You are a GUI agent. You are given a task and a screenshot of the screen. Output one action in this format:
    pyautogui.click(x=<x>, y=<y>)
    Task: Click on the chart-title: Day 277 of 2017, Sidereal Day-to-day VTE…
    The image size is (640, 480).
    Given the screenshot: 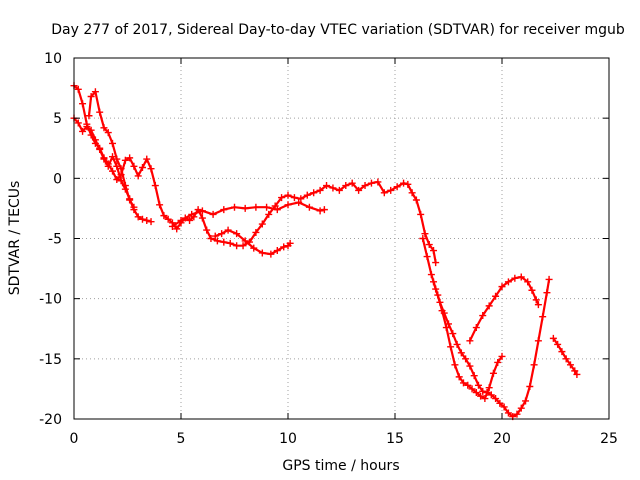 What is the action you would take?
    pyautogui.click(x=338, y=30)
    